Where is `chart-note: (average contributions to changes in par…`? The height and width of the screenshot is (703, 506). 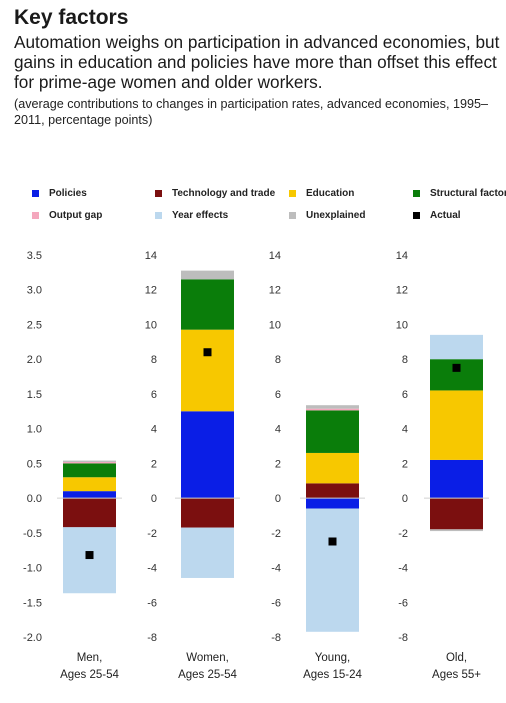 chart-note: (average contributions to changes in par… is located at coordinates (251, 112).